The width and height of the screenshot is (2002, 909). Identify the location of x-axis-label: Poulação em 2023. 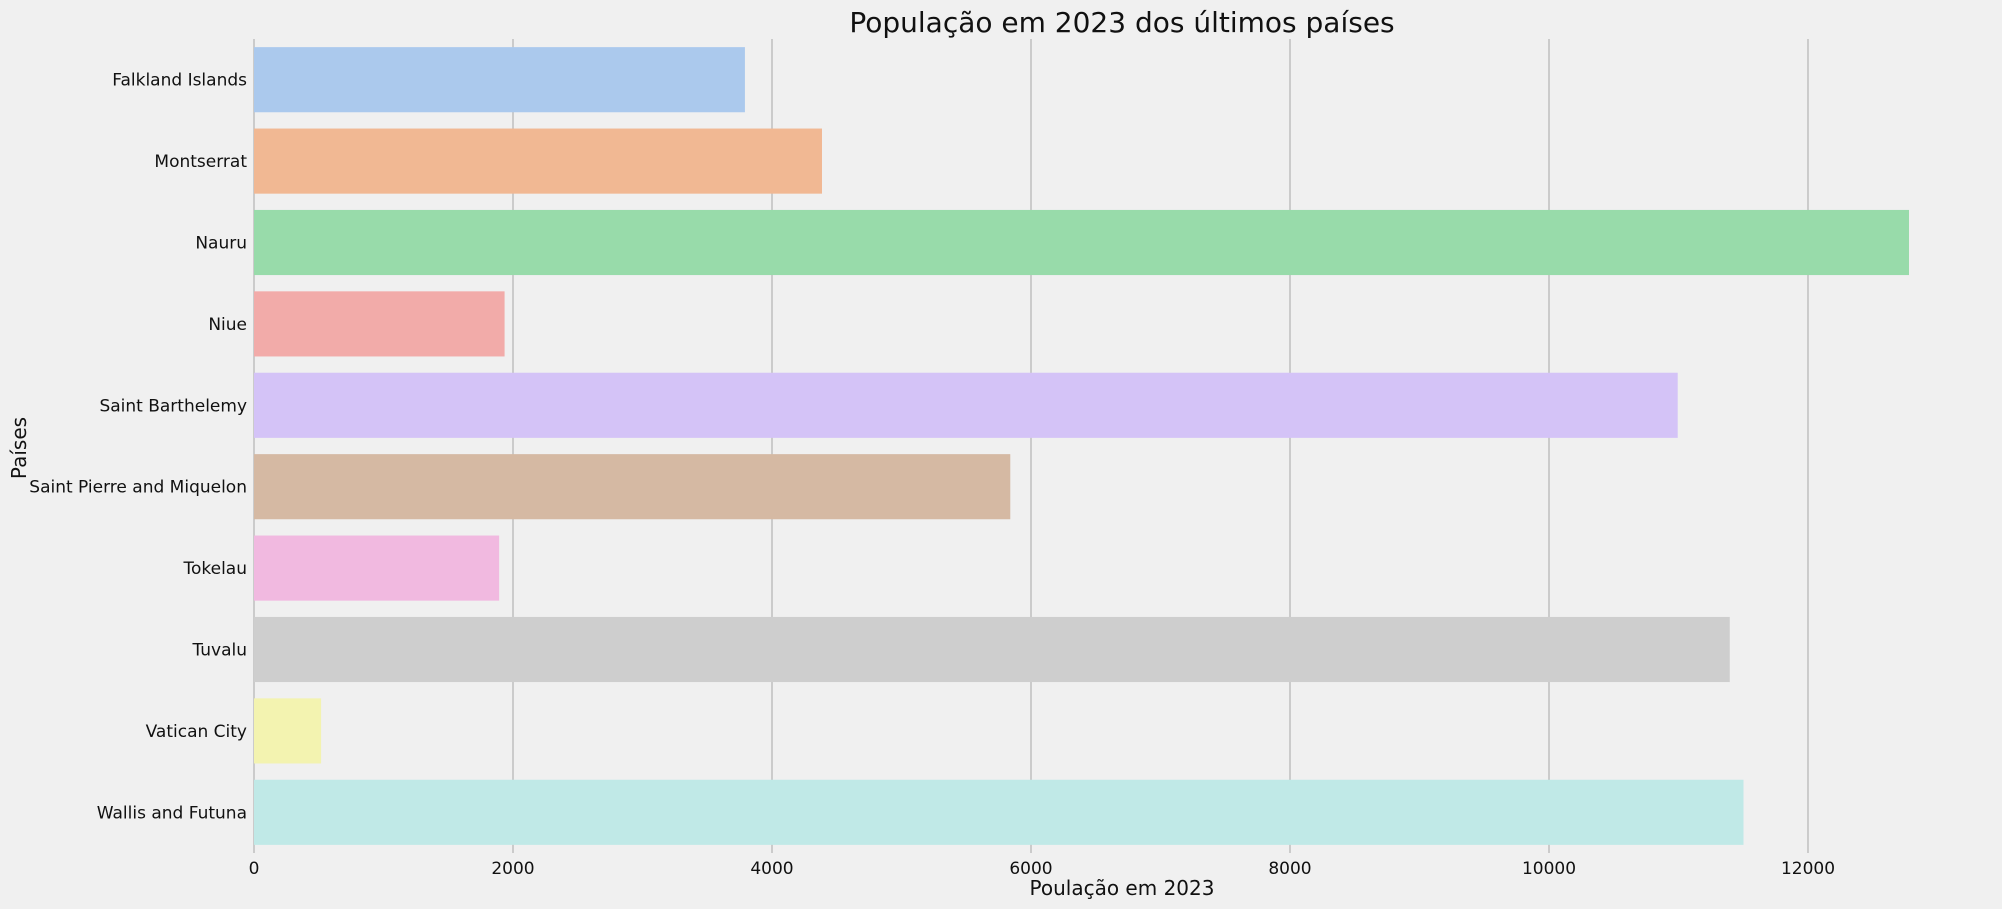
(1122, 888).